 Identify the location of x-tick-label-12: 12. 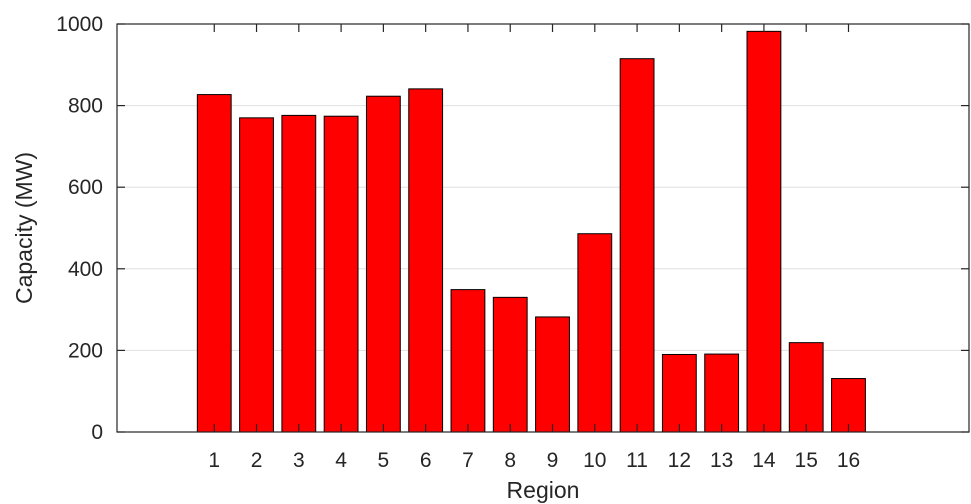
(679, 460).